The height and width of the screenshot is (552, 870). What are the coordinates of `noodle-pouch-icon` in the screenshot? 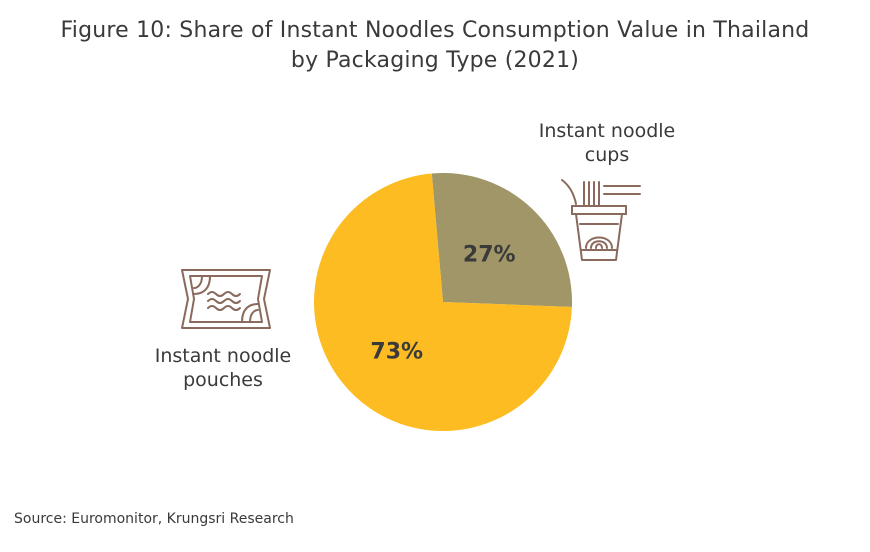 It's located at (226, 299).